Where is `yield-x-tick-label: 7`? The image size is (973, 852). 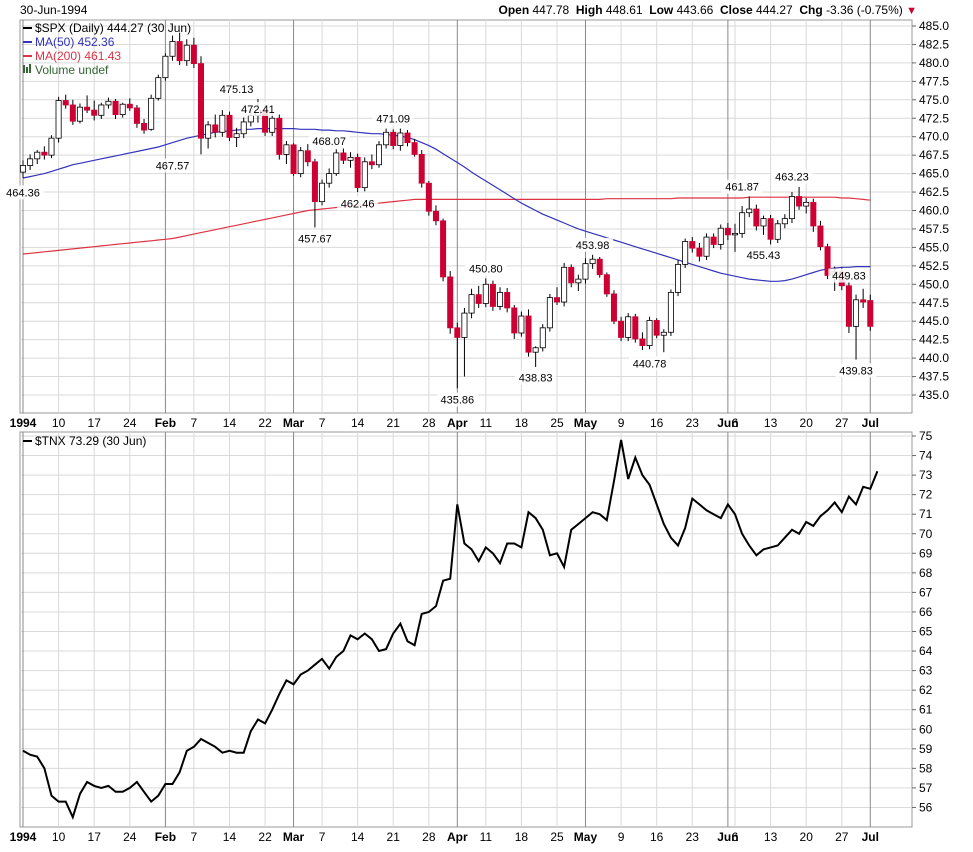 yield-x-tick-label: 7 is located at coordinates (194, 837).